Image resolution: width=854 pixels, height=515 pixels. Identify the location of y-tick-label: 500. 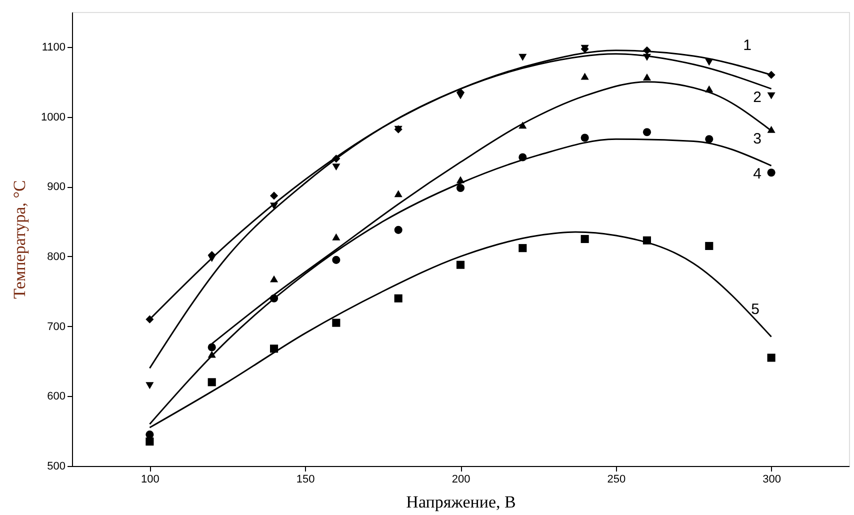
(56, 466).